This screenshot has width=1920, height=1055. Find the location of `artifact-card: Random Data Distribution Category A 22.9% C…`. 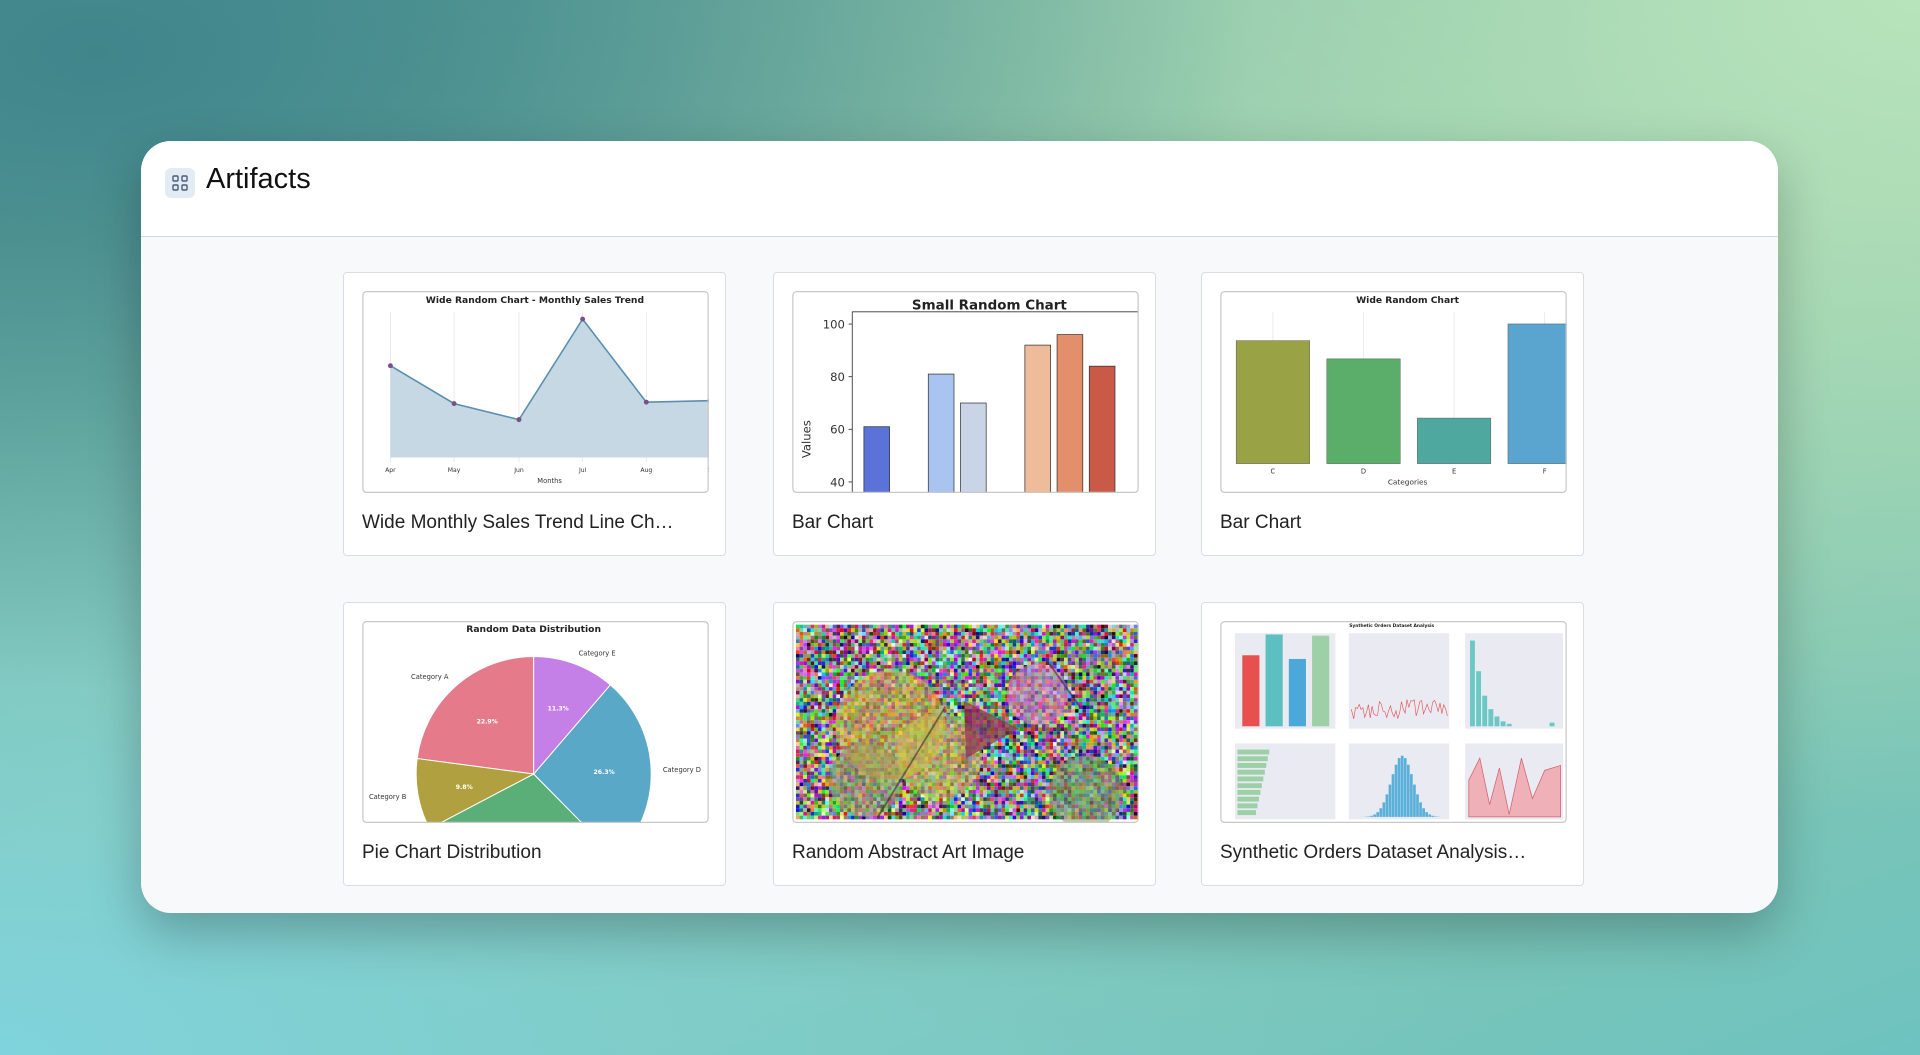

artifact-card: Random Data Distribution Category A 22.9% C… is located at coordinates (534, 744).